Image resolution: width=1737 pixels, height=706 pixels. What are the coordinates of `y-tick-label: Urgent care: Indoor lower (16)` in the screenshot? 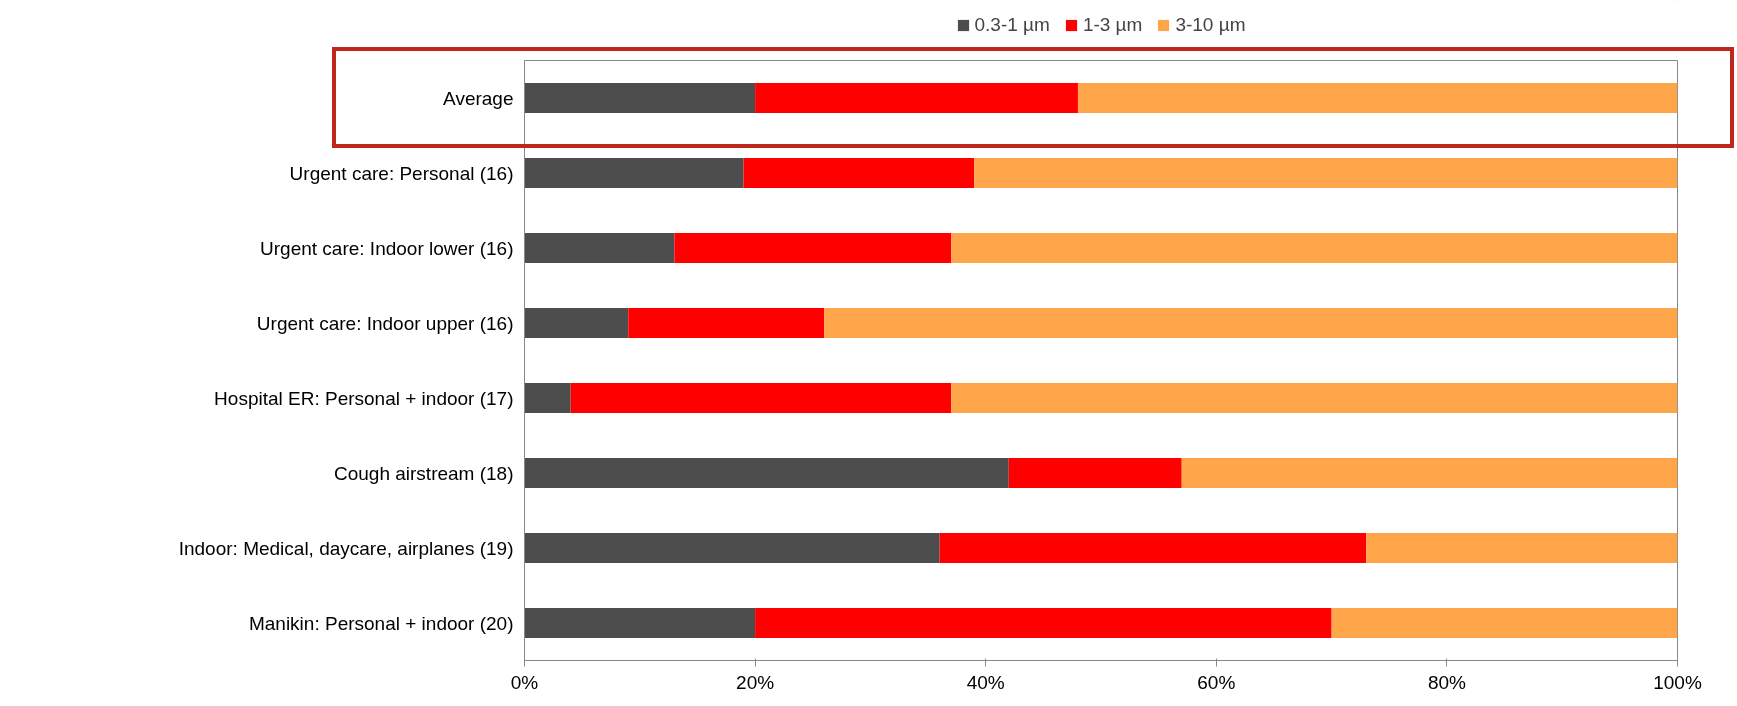 It's located at (387, 248).